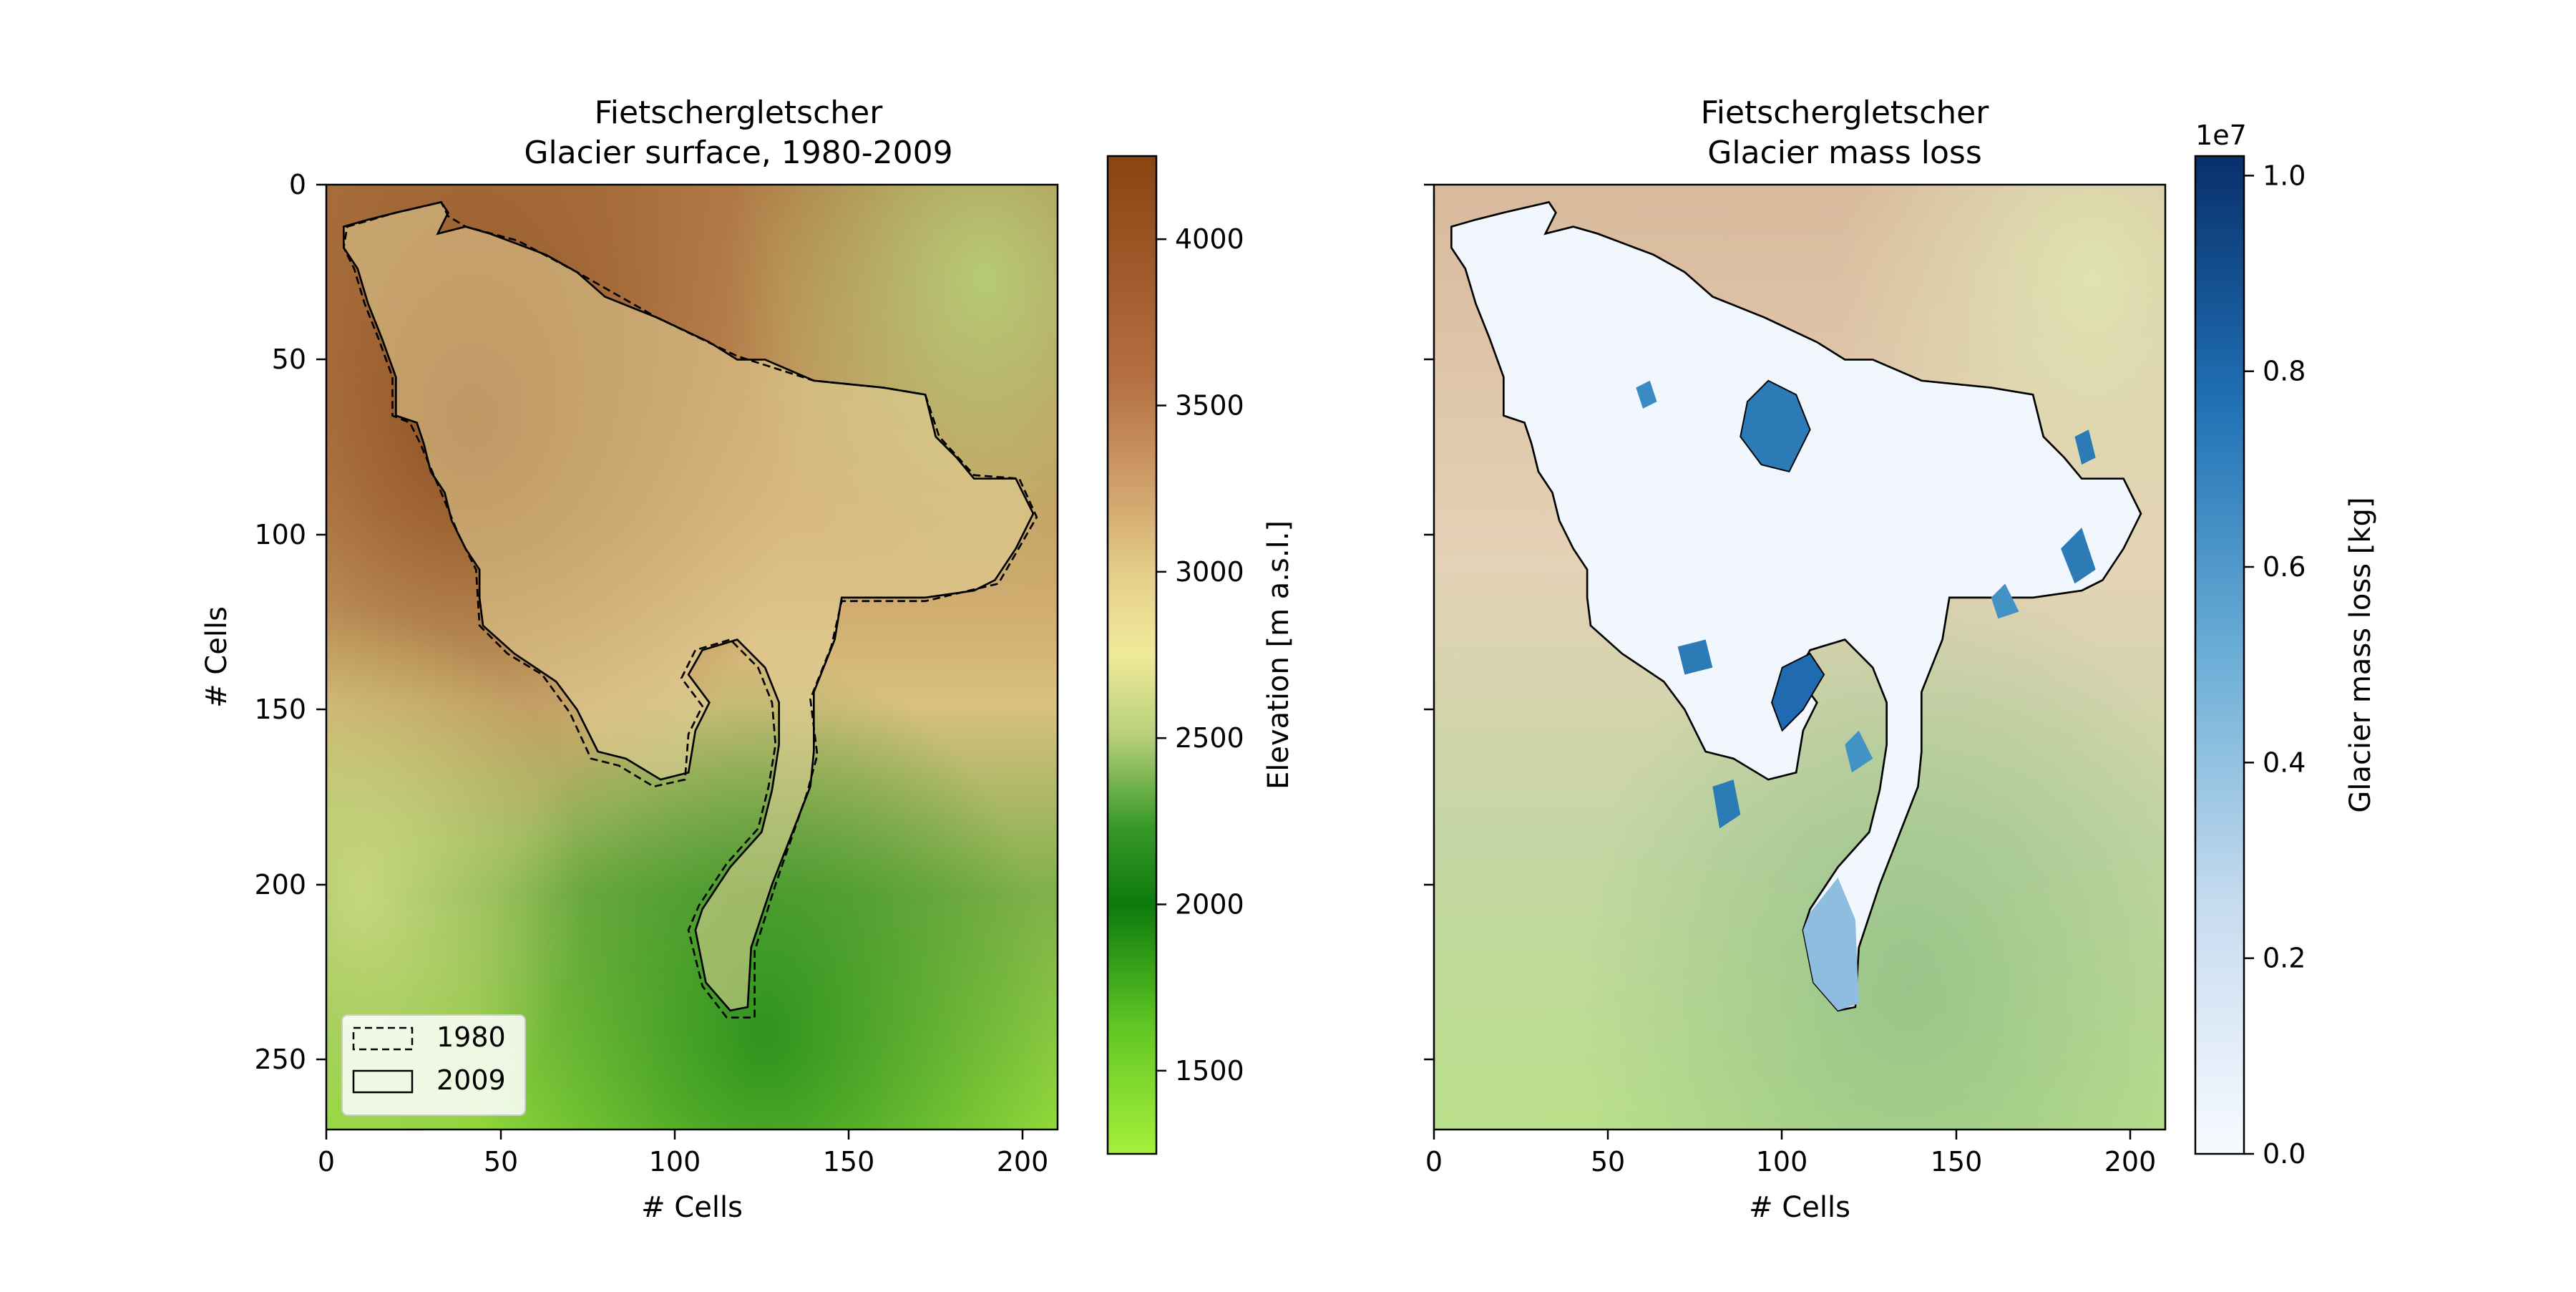 The image size is (2576, 1292). I want to click on y-tick-label: 150, so click(280, 709).